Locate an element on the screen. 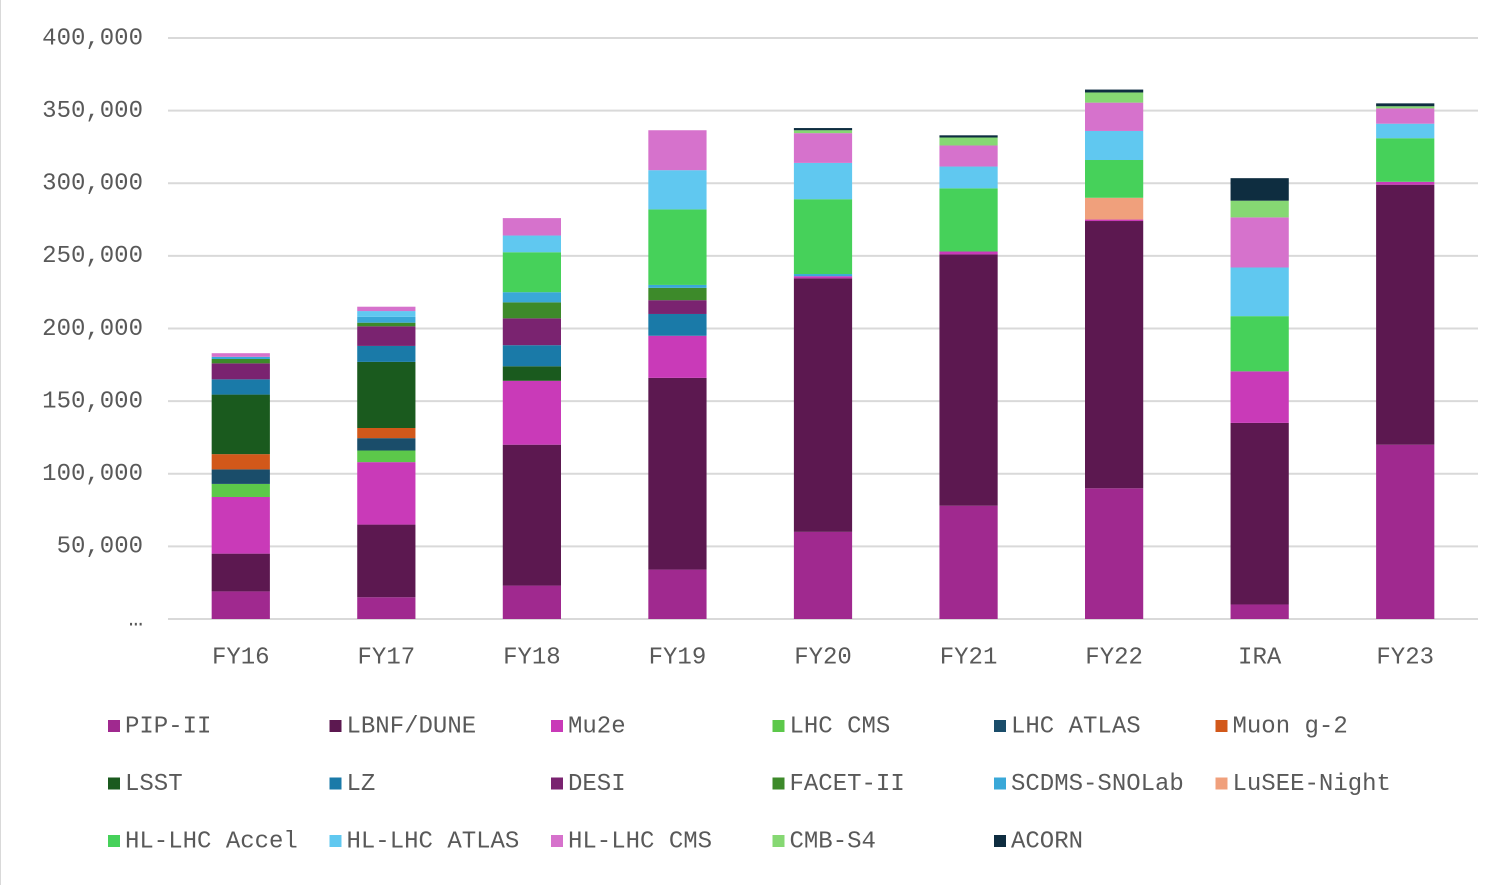 The width and height of the screenshot is (1509, 885). legend-label: HL-LHC CMS is located at coordinates (640, 841).